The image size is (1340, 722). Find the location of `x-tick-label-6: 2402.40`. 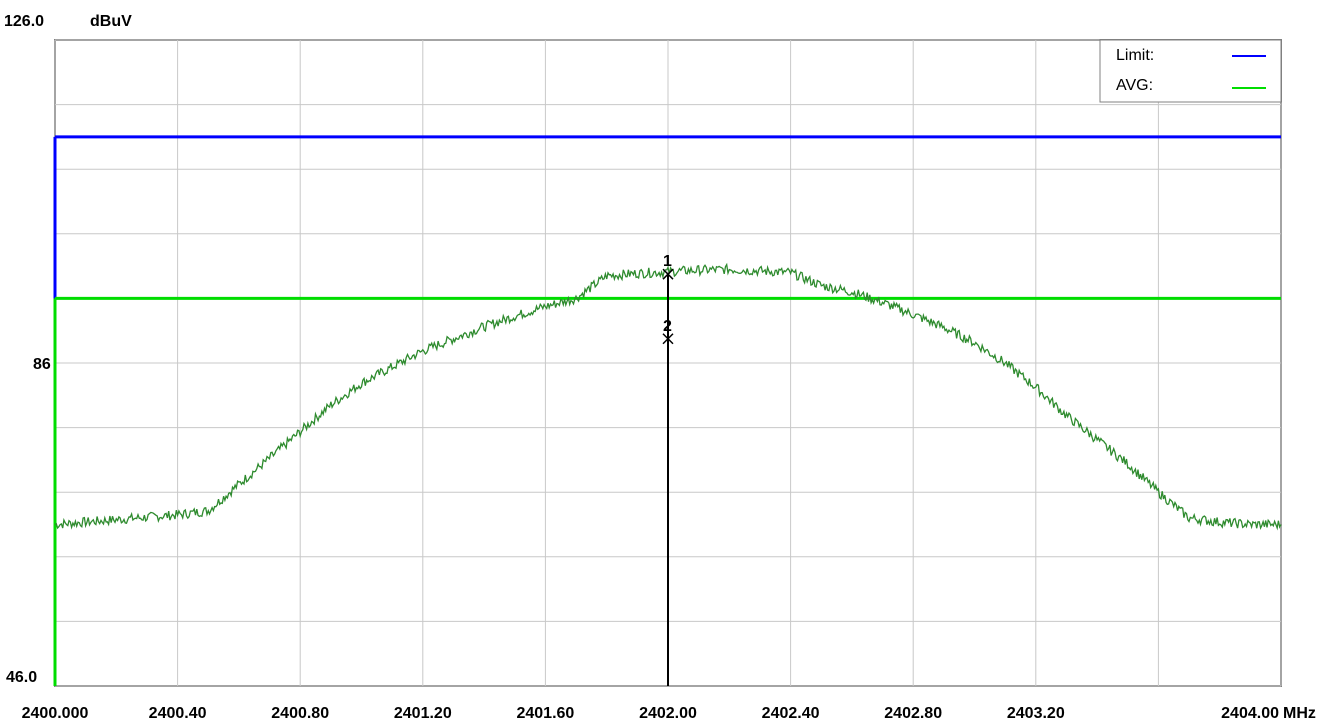

x-tick-label-6: 2402.40 is located at coordinates (791, 713).